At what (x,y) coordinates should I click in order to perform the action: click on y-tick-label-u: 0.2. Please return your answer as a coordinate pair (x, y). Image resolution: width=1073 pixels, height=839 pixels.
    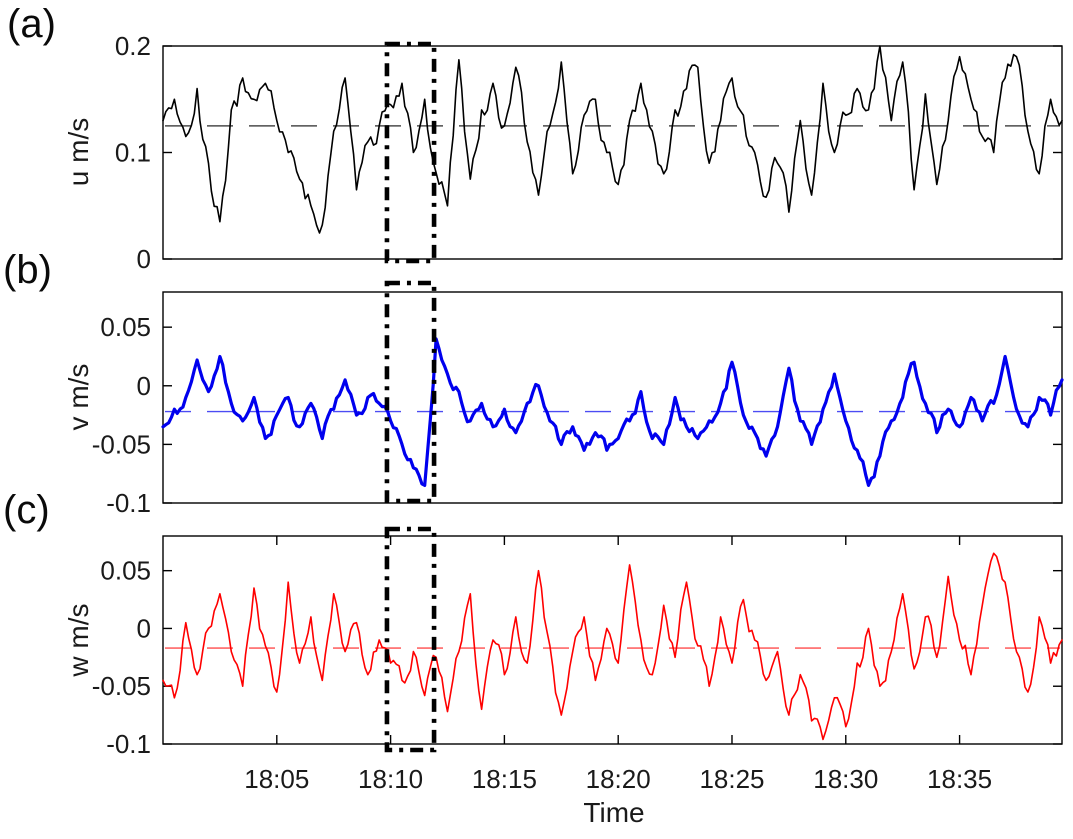
    Looking at the image, I should click on (133, 46).